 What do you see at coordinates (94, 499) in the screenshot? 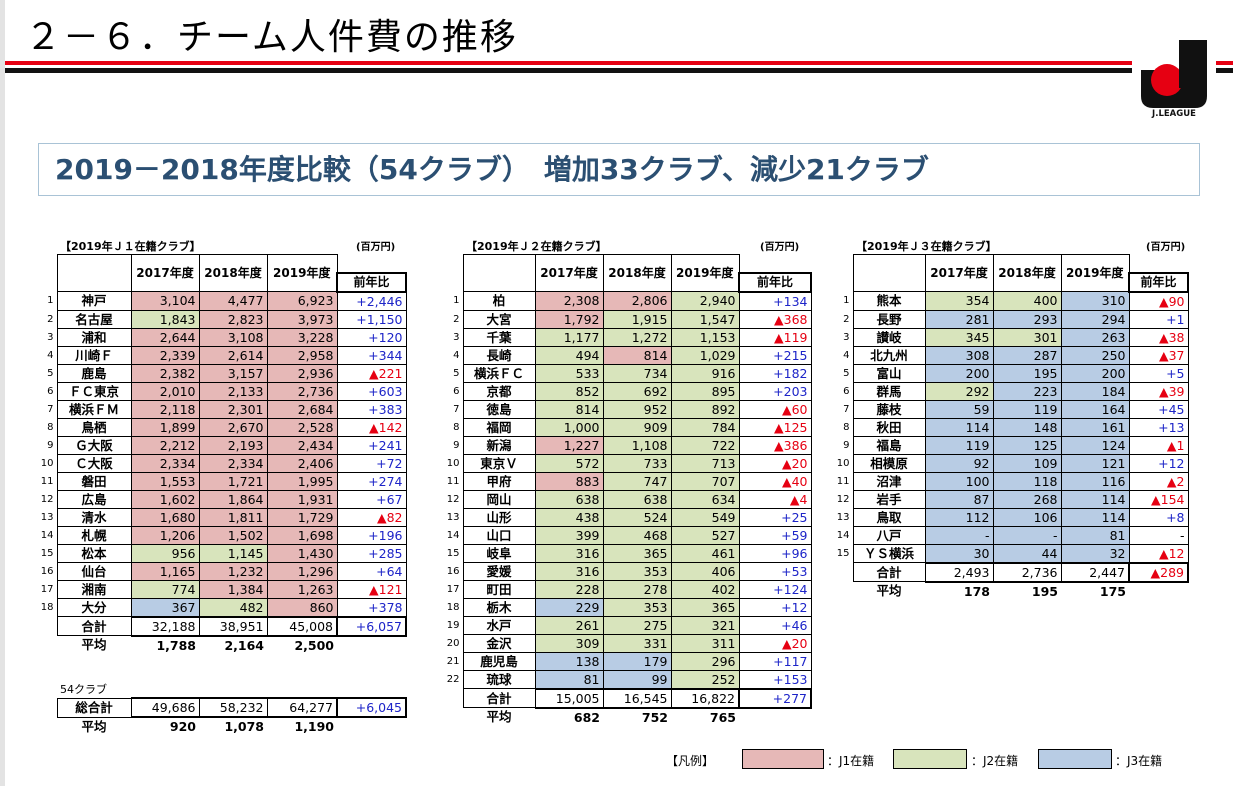
I see `club-name: 広島` at bounding box center [94, 499].